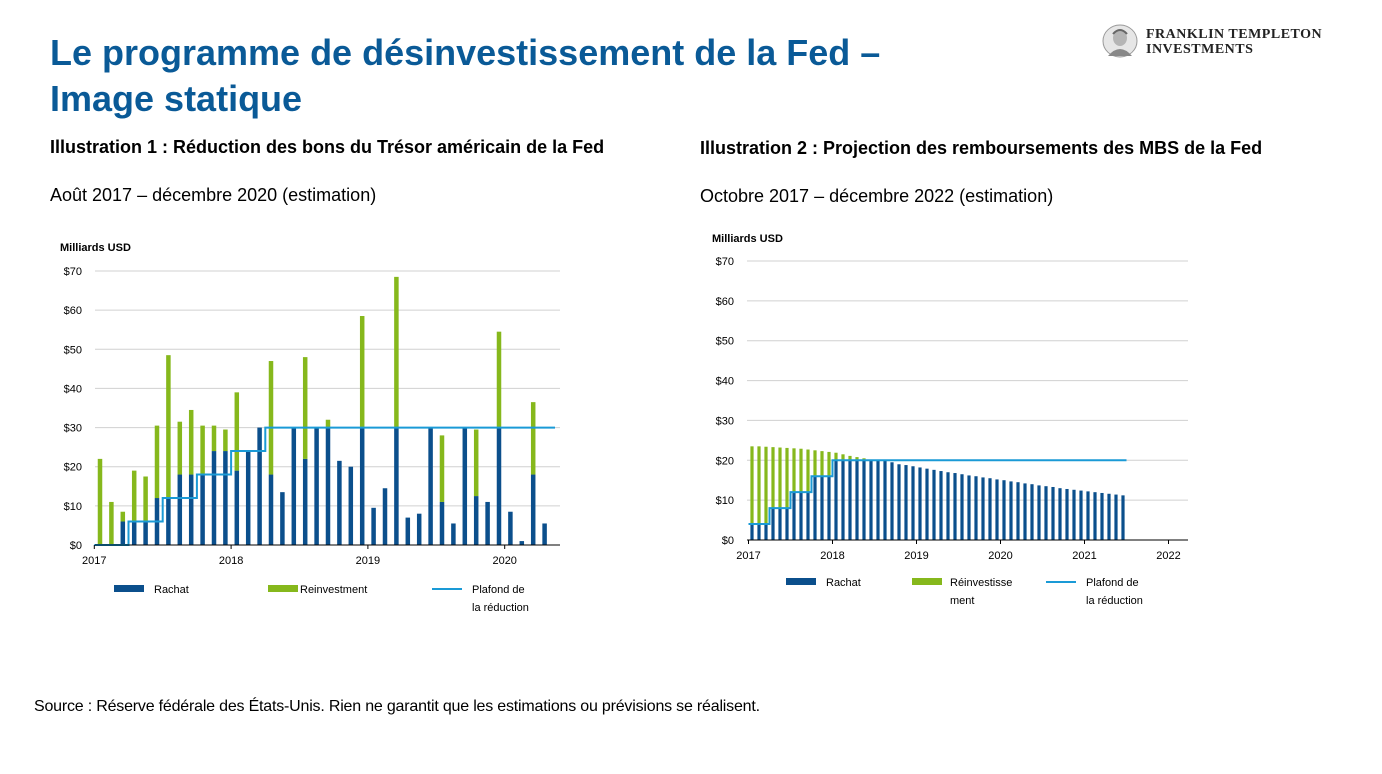 This screenshot has height=774, width=1382. Describe the element at coordinates (94, 561) in the screenshot. I see `chart1-x-tick-label: 2017` at that location.